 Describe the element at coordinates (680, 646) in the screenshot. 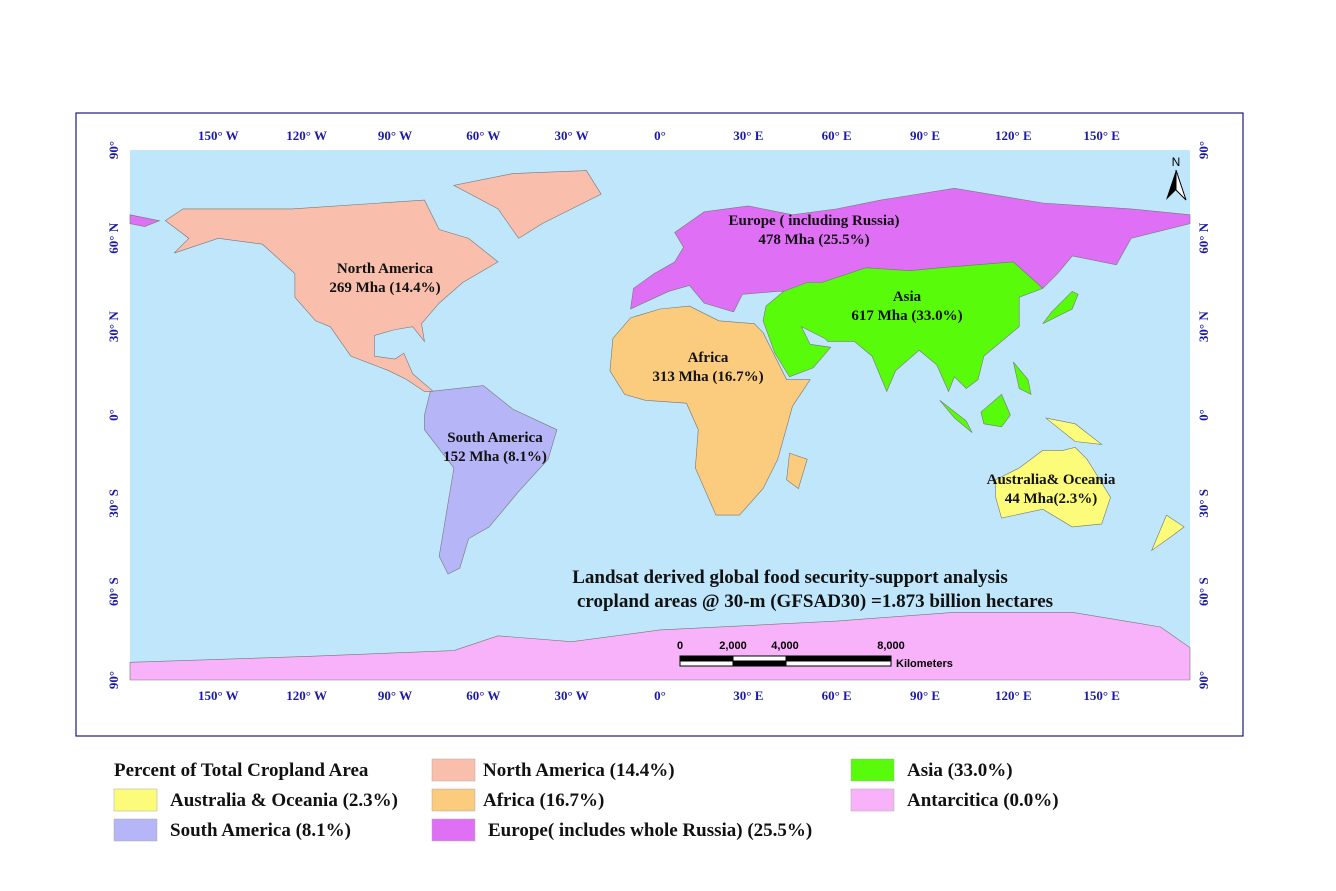

I see `scale-bar-label: 0` at that location.